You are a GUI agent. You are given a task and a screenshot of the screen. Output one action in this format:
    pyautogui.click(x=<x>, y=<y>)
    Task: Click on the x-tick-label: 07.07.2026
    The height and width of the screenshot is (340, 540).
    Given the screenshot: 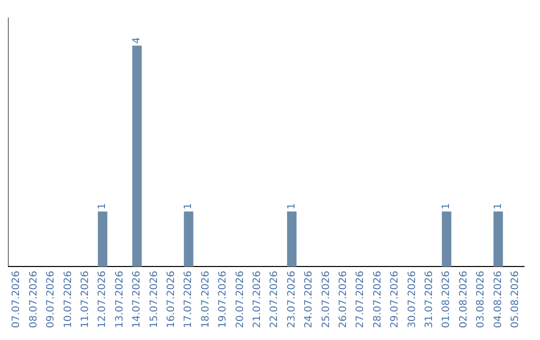 What is the action you would take?
    pyautogui.click(x=16, y=299)
    